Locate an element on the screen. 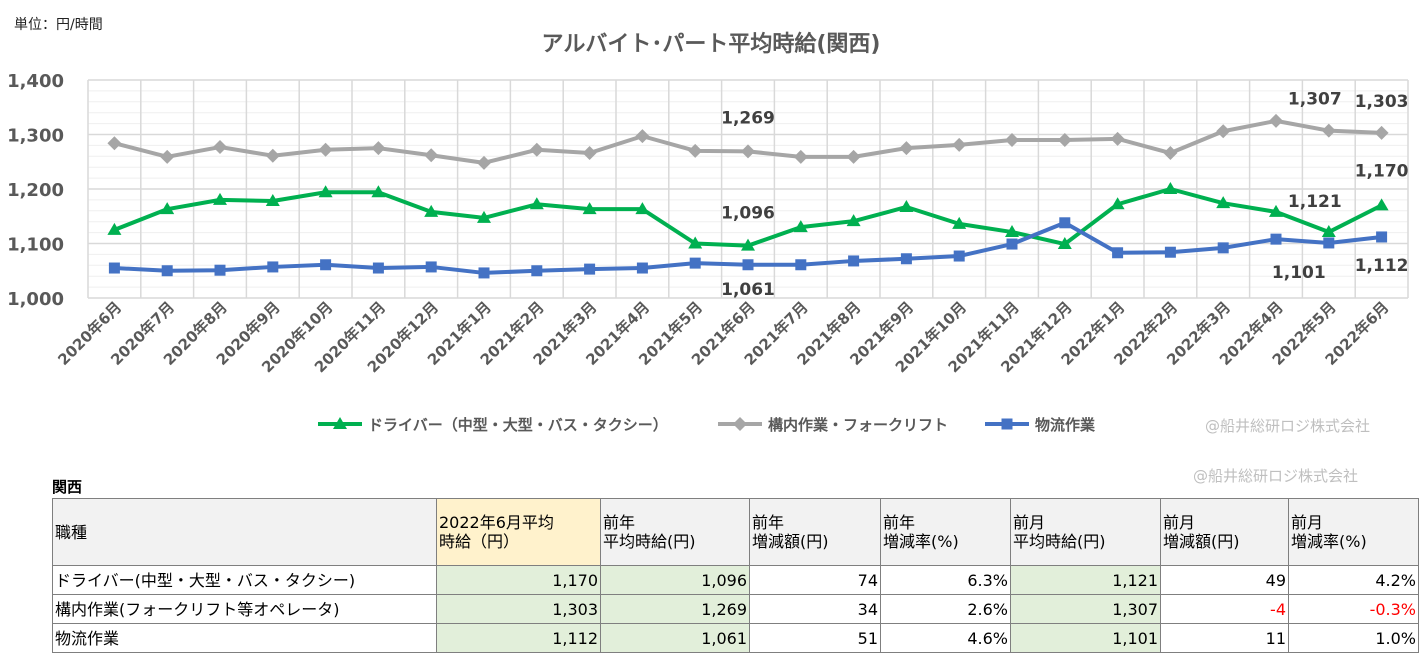  cell-job: 物流作業 is located at coordinates (244, 638).